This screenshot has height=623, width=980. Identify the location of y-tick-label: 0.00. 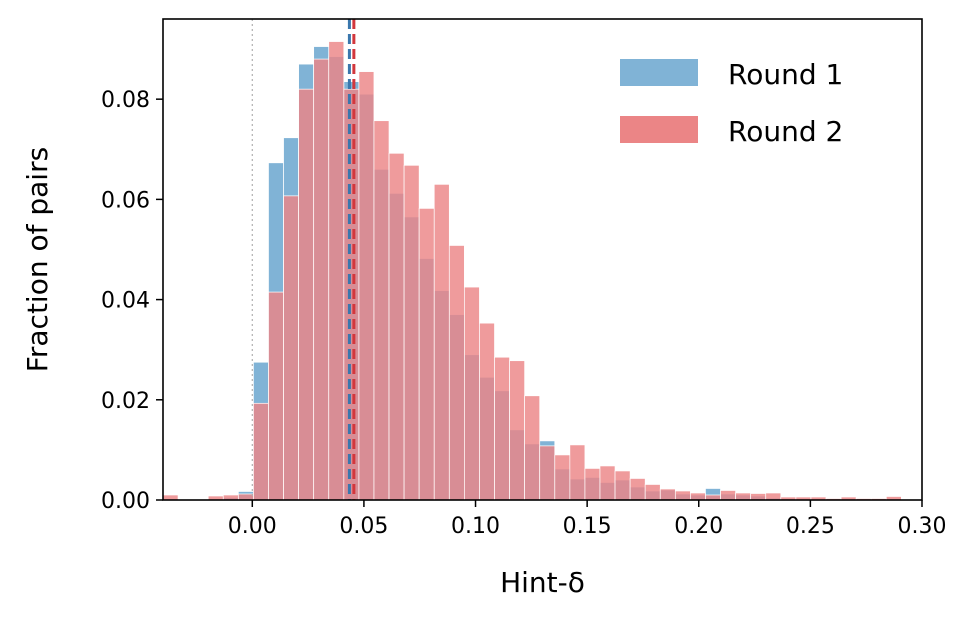
(125, 501).